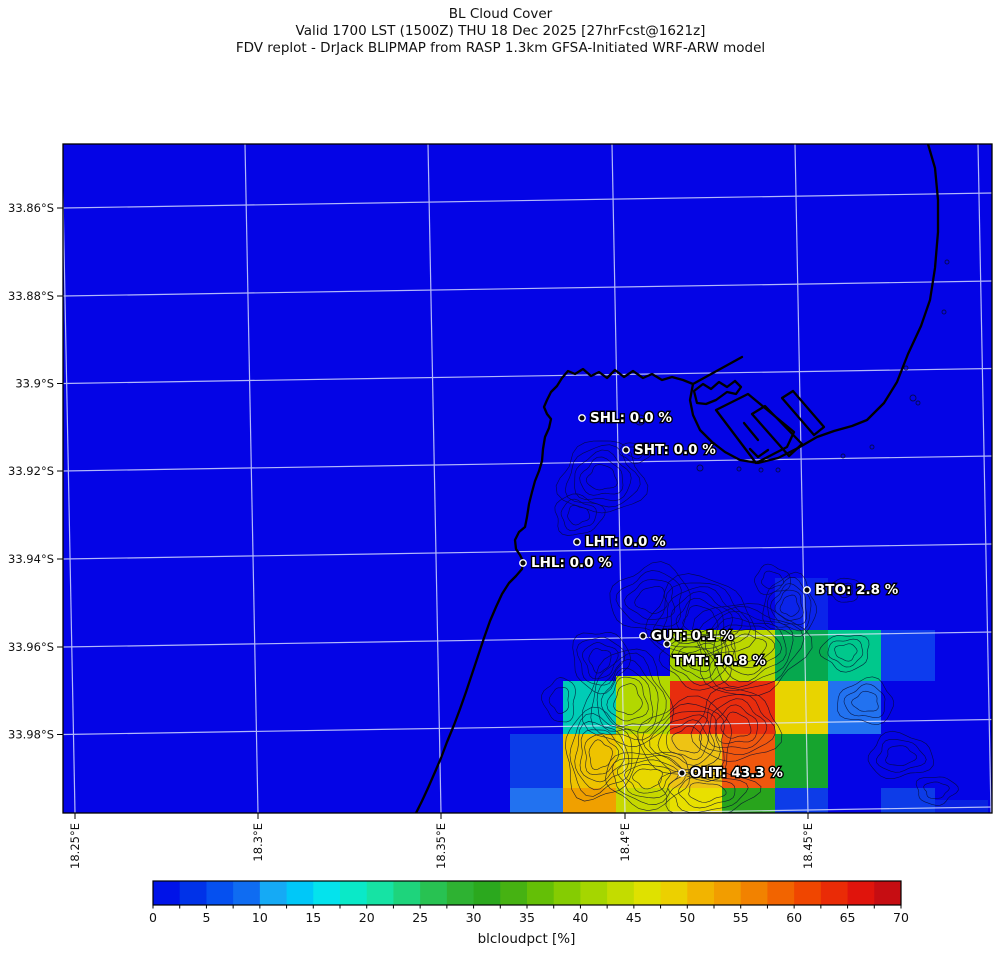 This screenshot has height=962, width=1001. I want to click on station-marker-TMT, so click(667, 644).